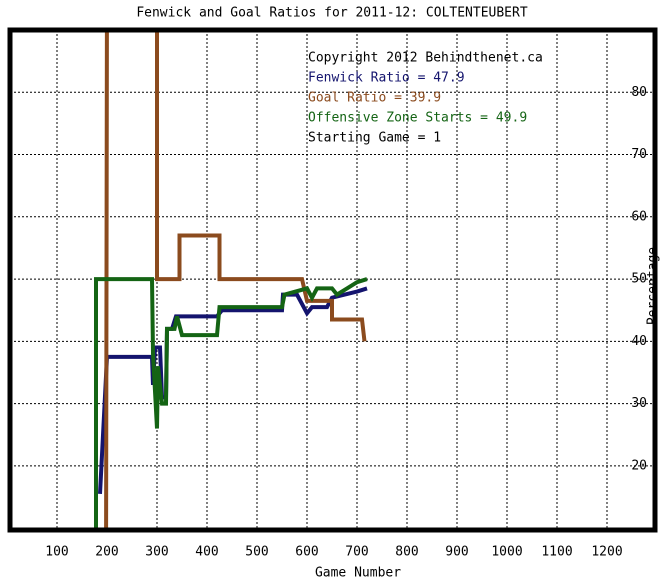 Image resolution: width=665 pixels, height=580 pixels. I want to click on annotation: Starting Game = 1, so click(374, 138).